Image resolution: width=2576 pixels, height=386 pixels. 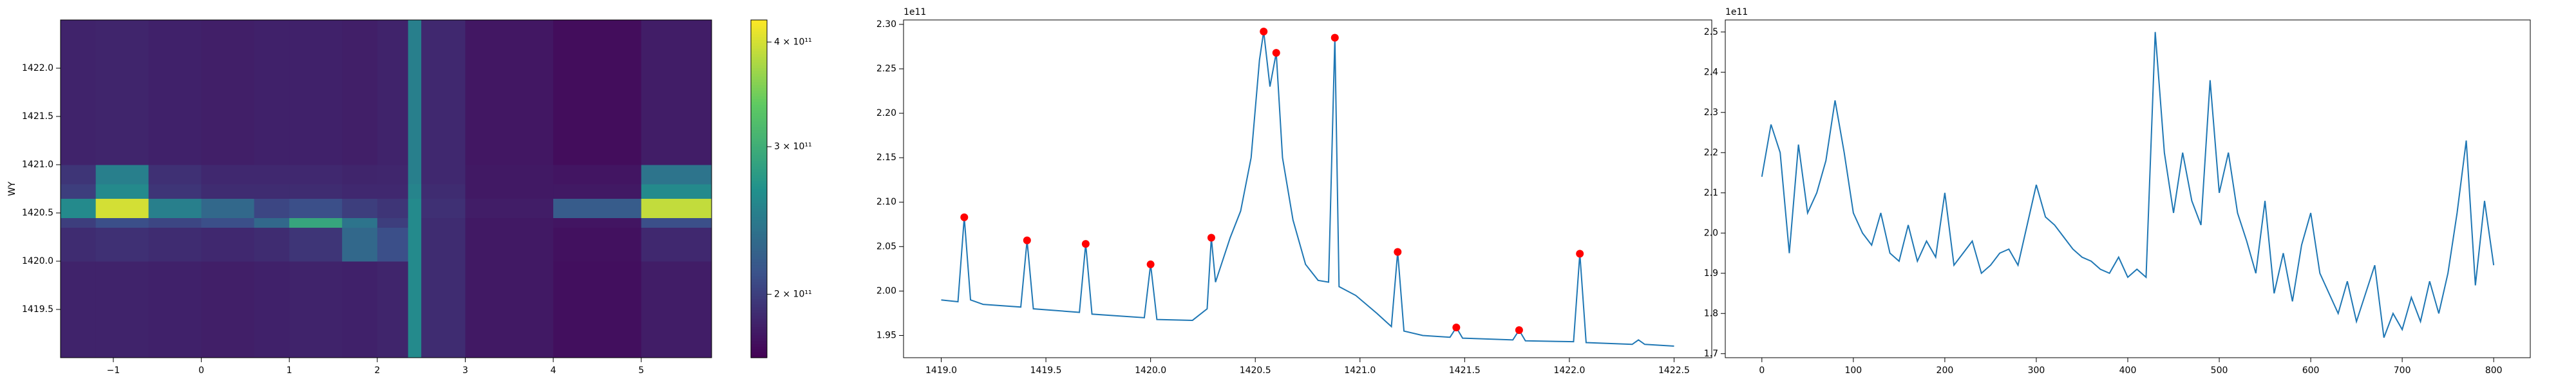 I want to click on x-tick-label: 0, so click(x=201, y=370).